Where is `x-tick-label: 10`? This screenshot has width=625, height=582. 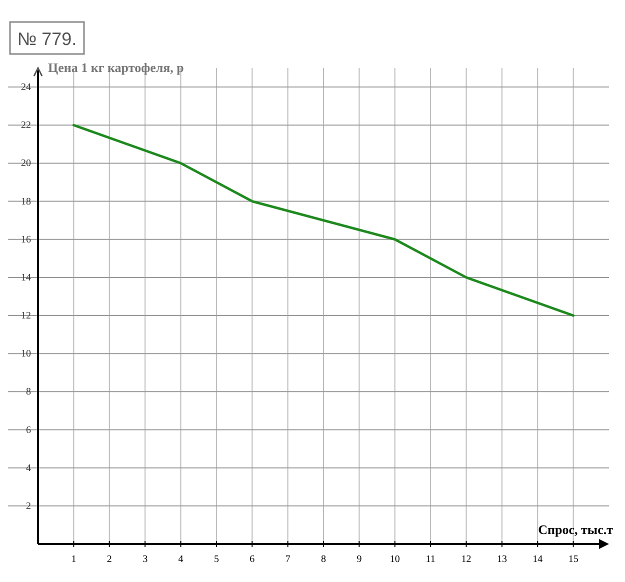
x-tick-label: 10 is located at coordinates (395, 559).